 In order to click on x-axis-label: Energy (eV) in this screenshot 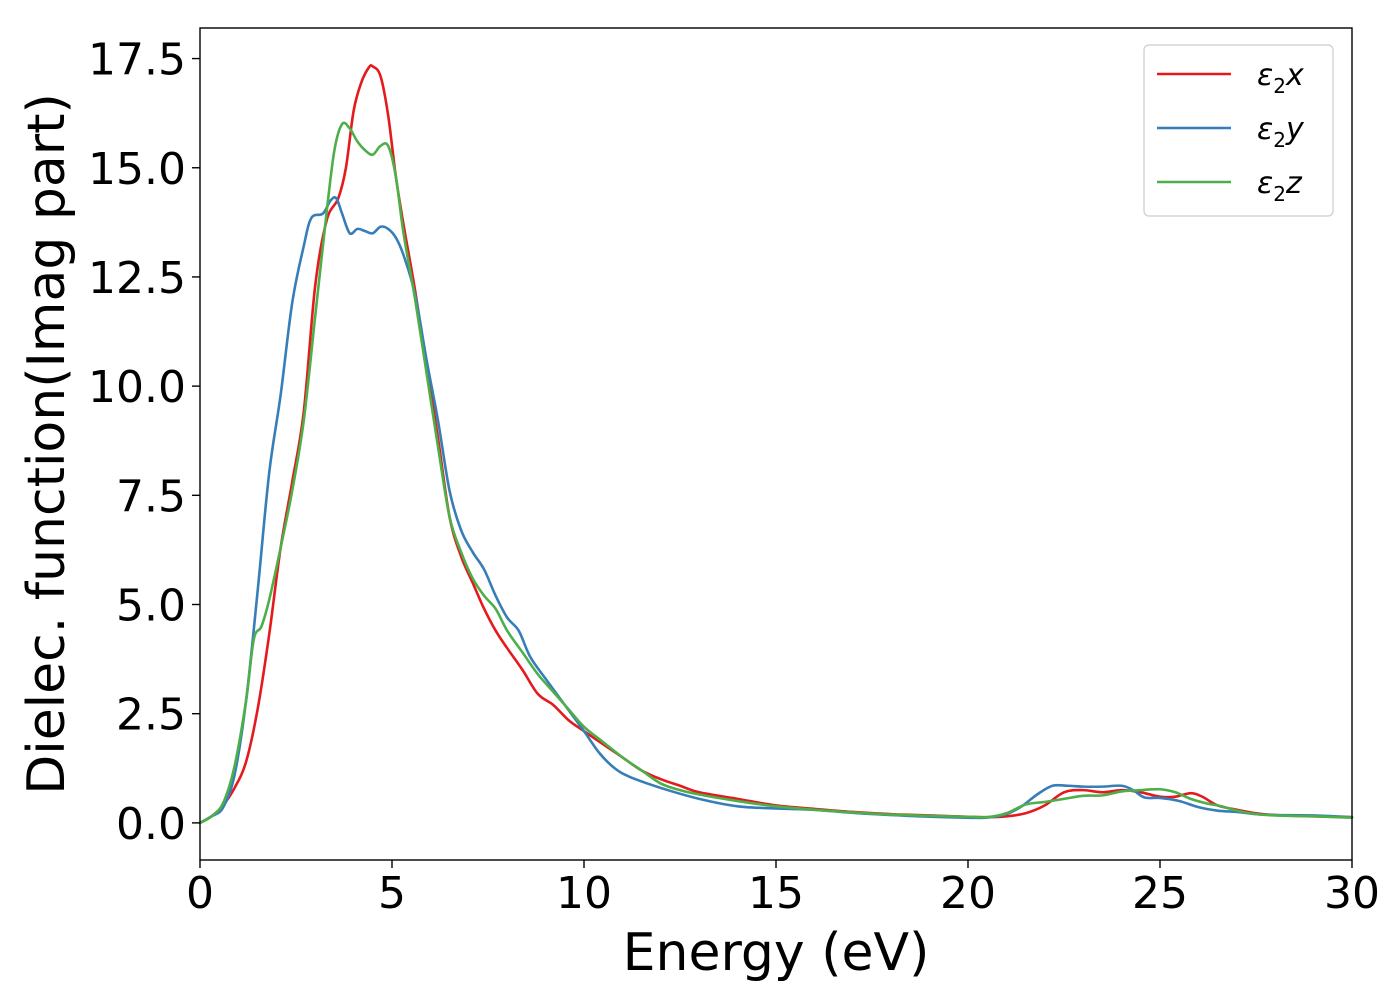, I will do `click(776, 953)`.